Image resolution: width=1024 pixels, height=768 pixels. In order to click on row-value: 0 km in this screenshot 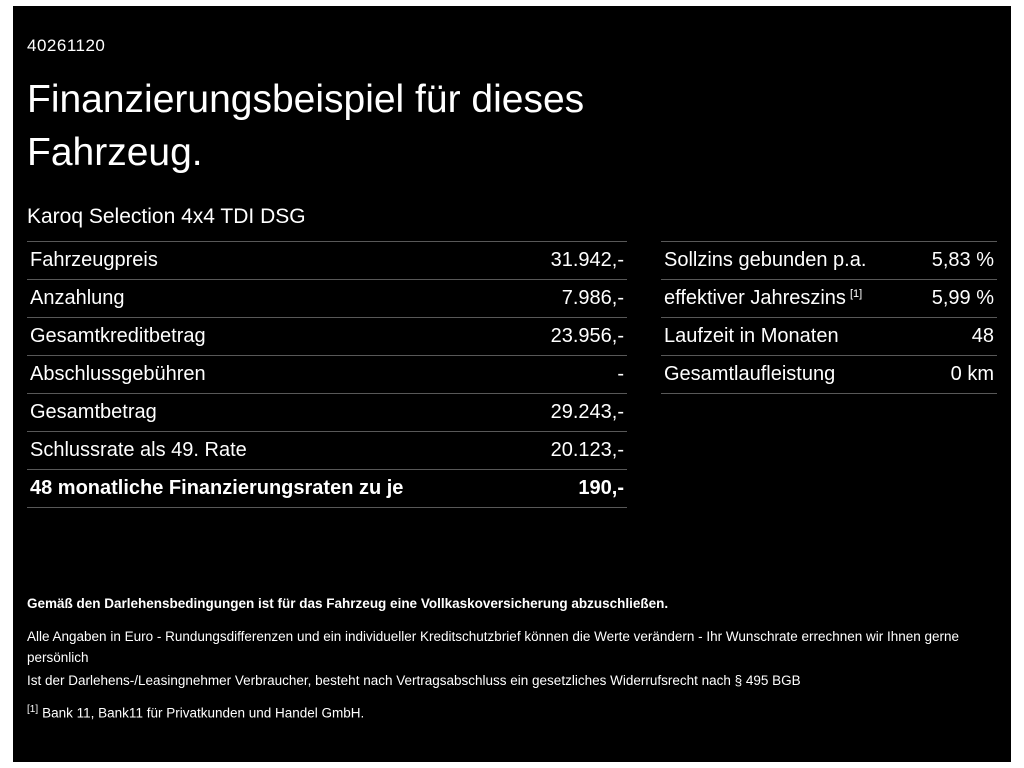, I will do `click(972, 374)`.